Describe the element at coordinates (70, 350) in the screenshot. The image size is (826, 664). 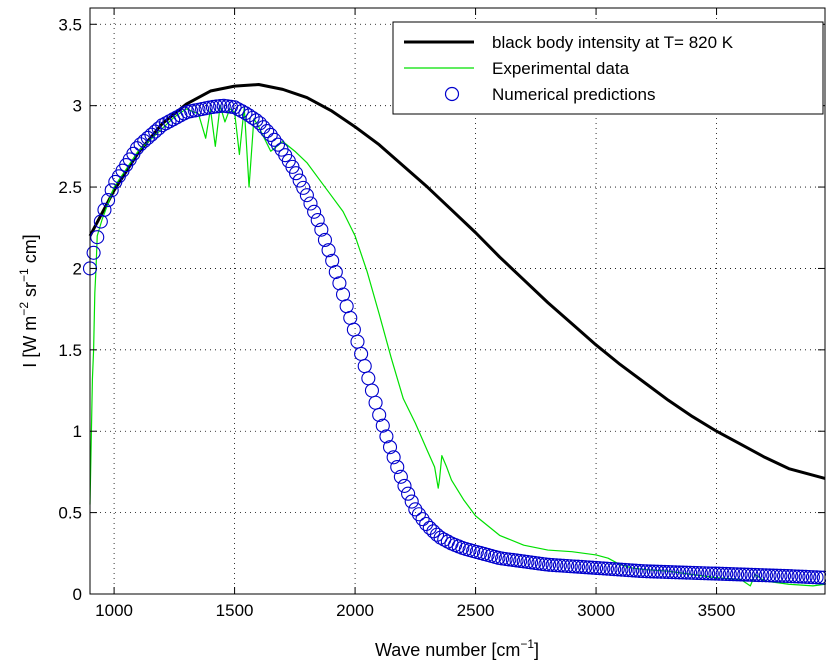
I see `y-tick-label: 1.5` at that location.